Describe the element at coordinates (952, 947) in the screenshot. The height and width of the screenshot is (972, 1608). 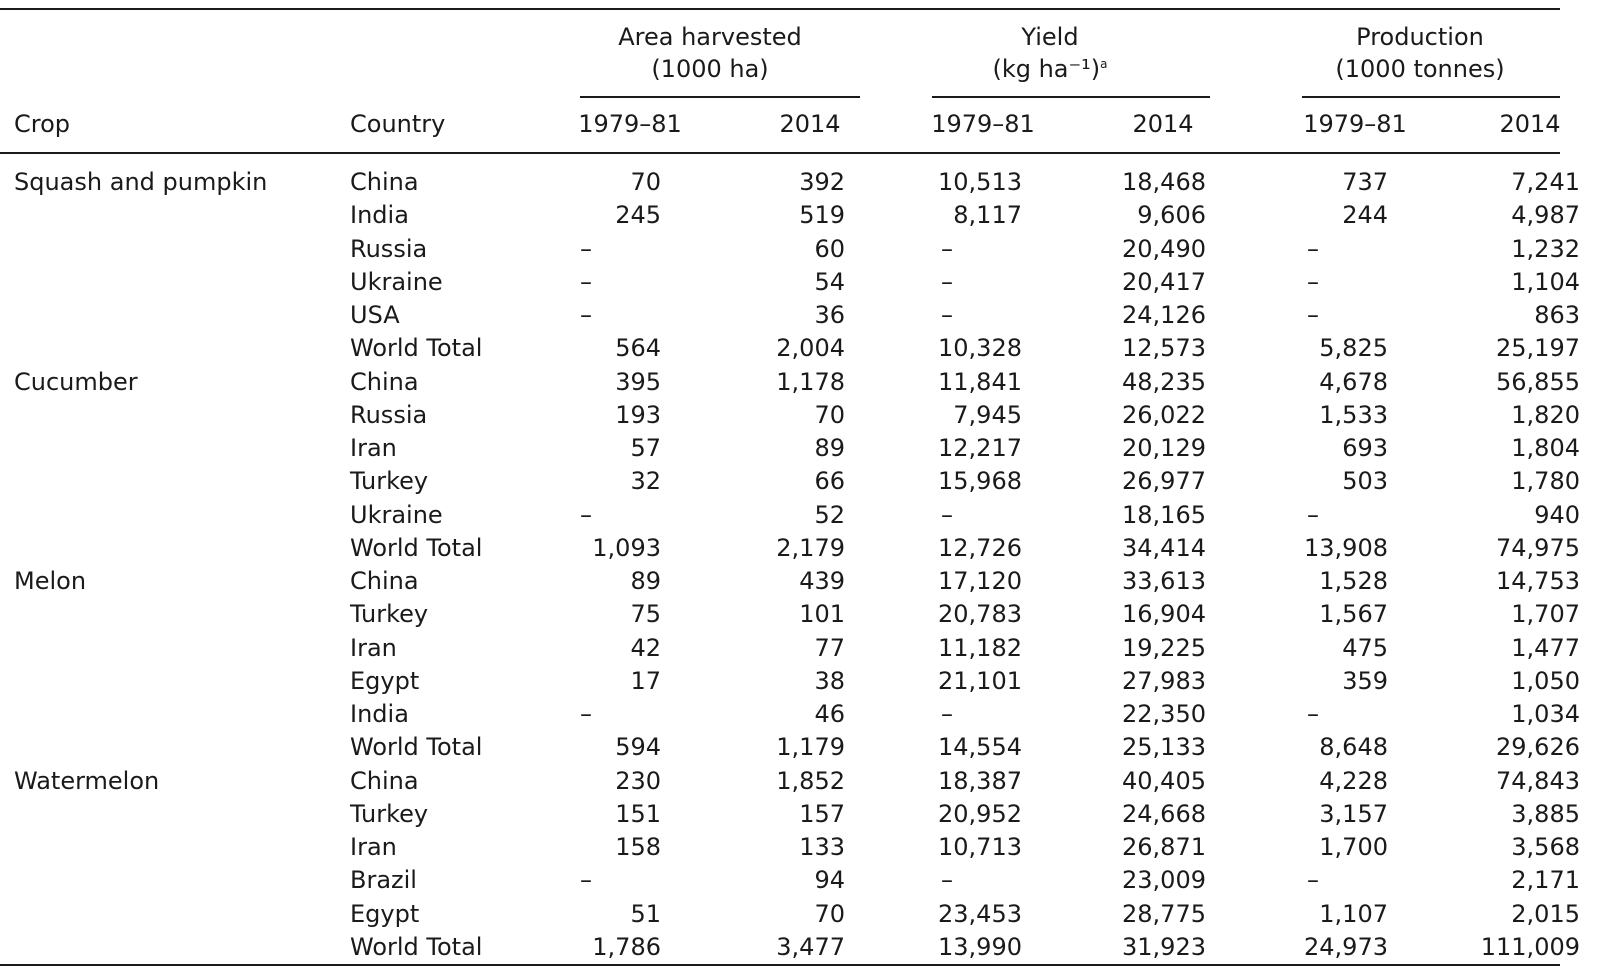
I see `value-cell: 13,990` at that location.